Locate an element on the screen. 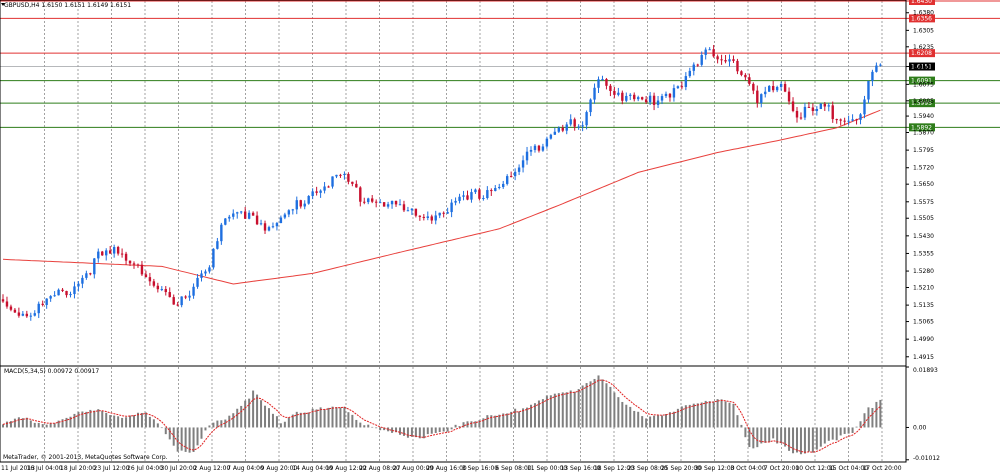  time-tick-label: 17 Oct 20:00 is located at coordinates (881, 468).